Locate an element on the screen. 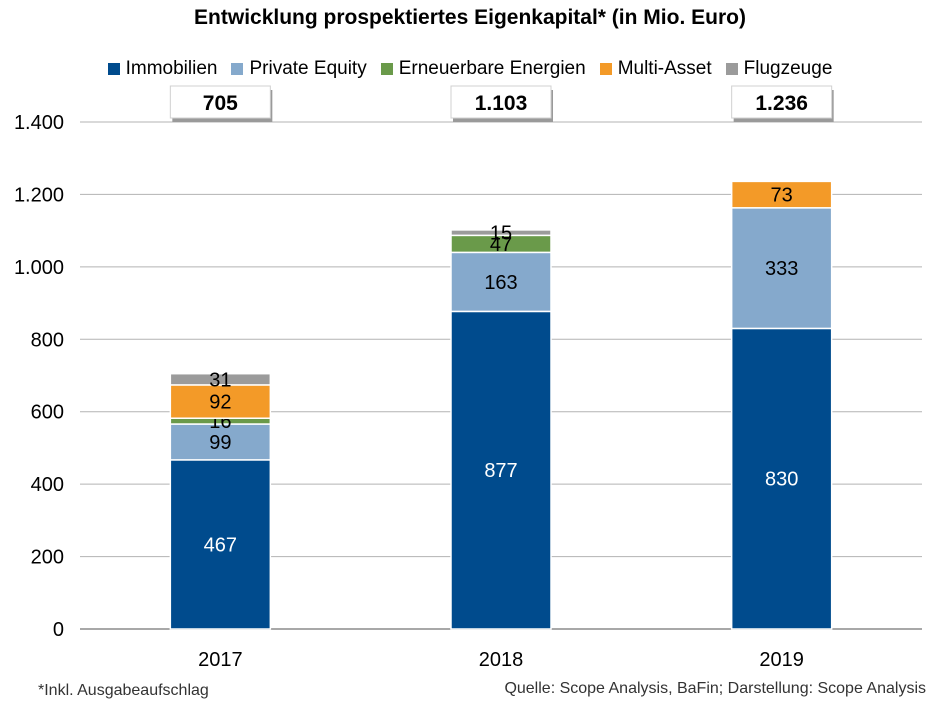 The width and height of the screenshot is (940, 706). bar-segment-multi-asset-2017 is located at coordinates (220, 401).